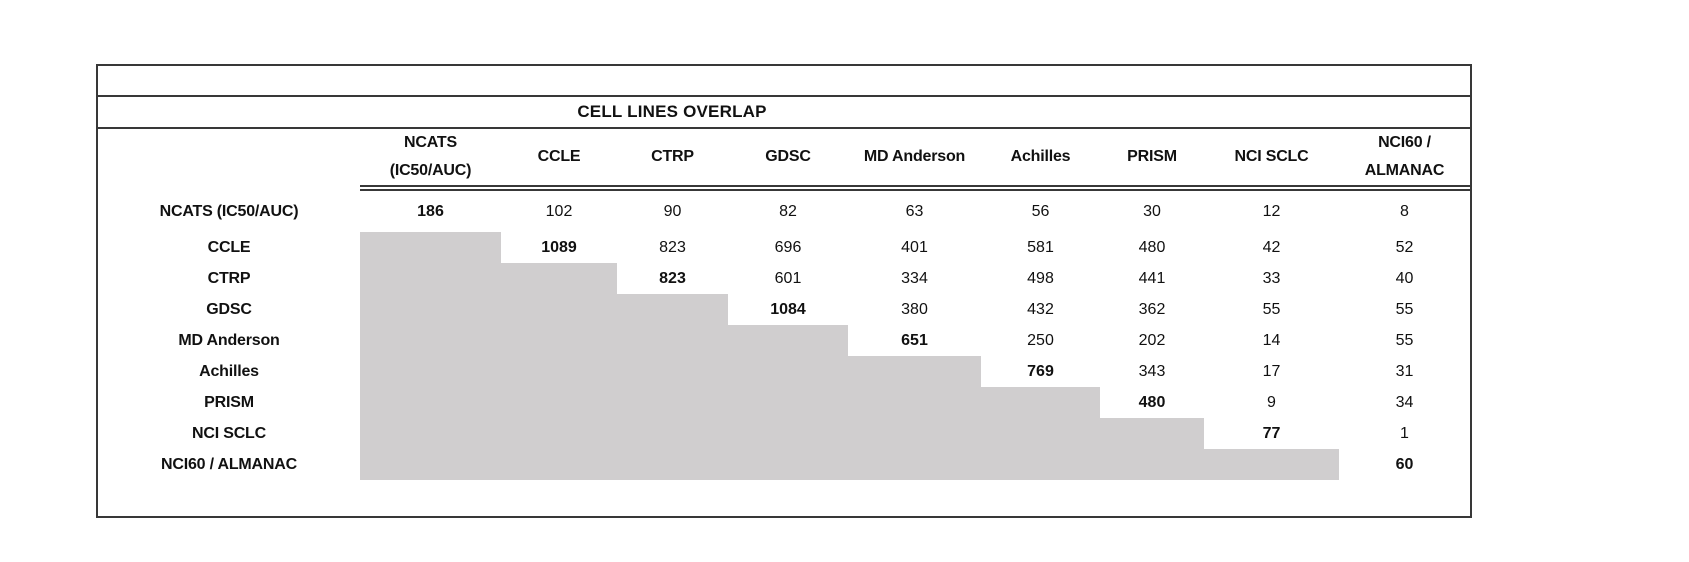  Describe the element at coordinates (229, 157) in the screenshot. I see `header-spacer` at that location.